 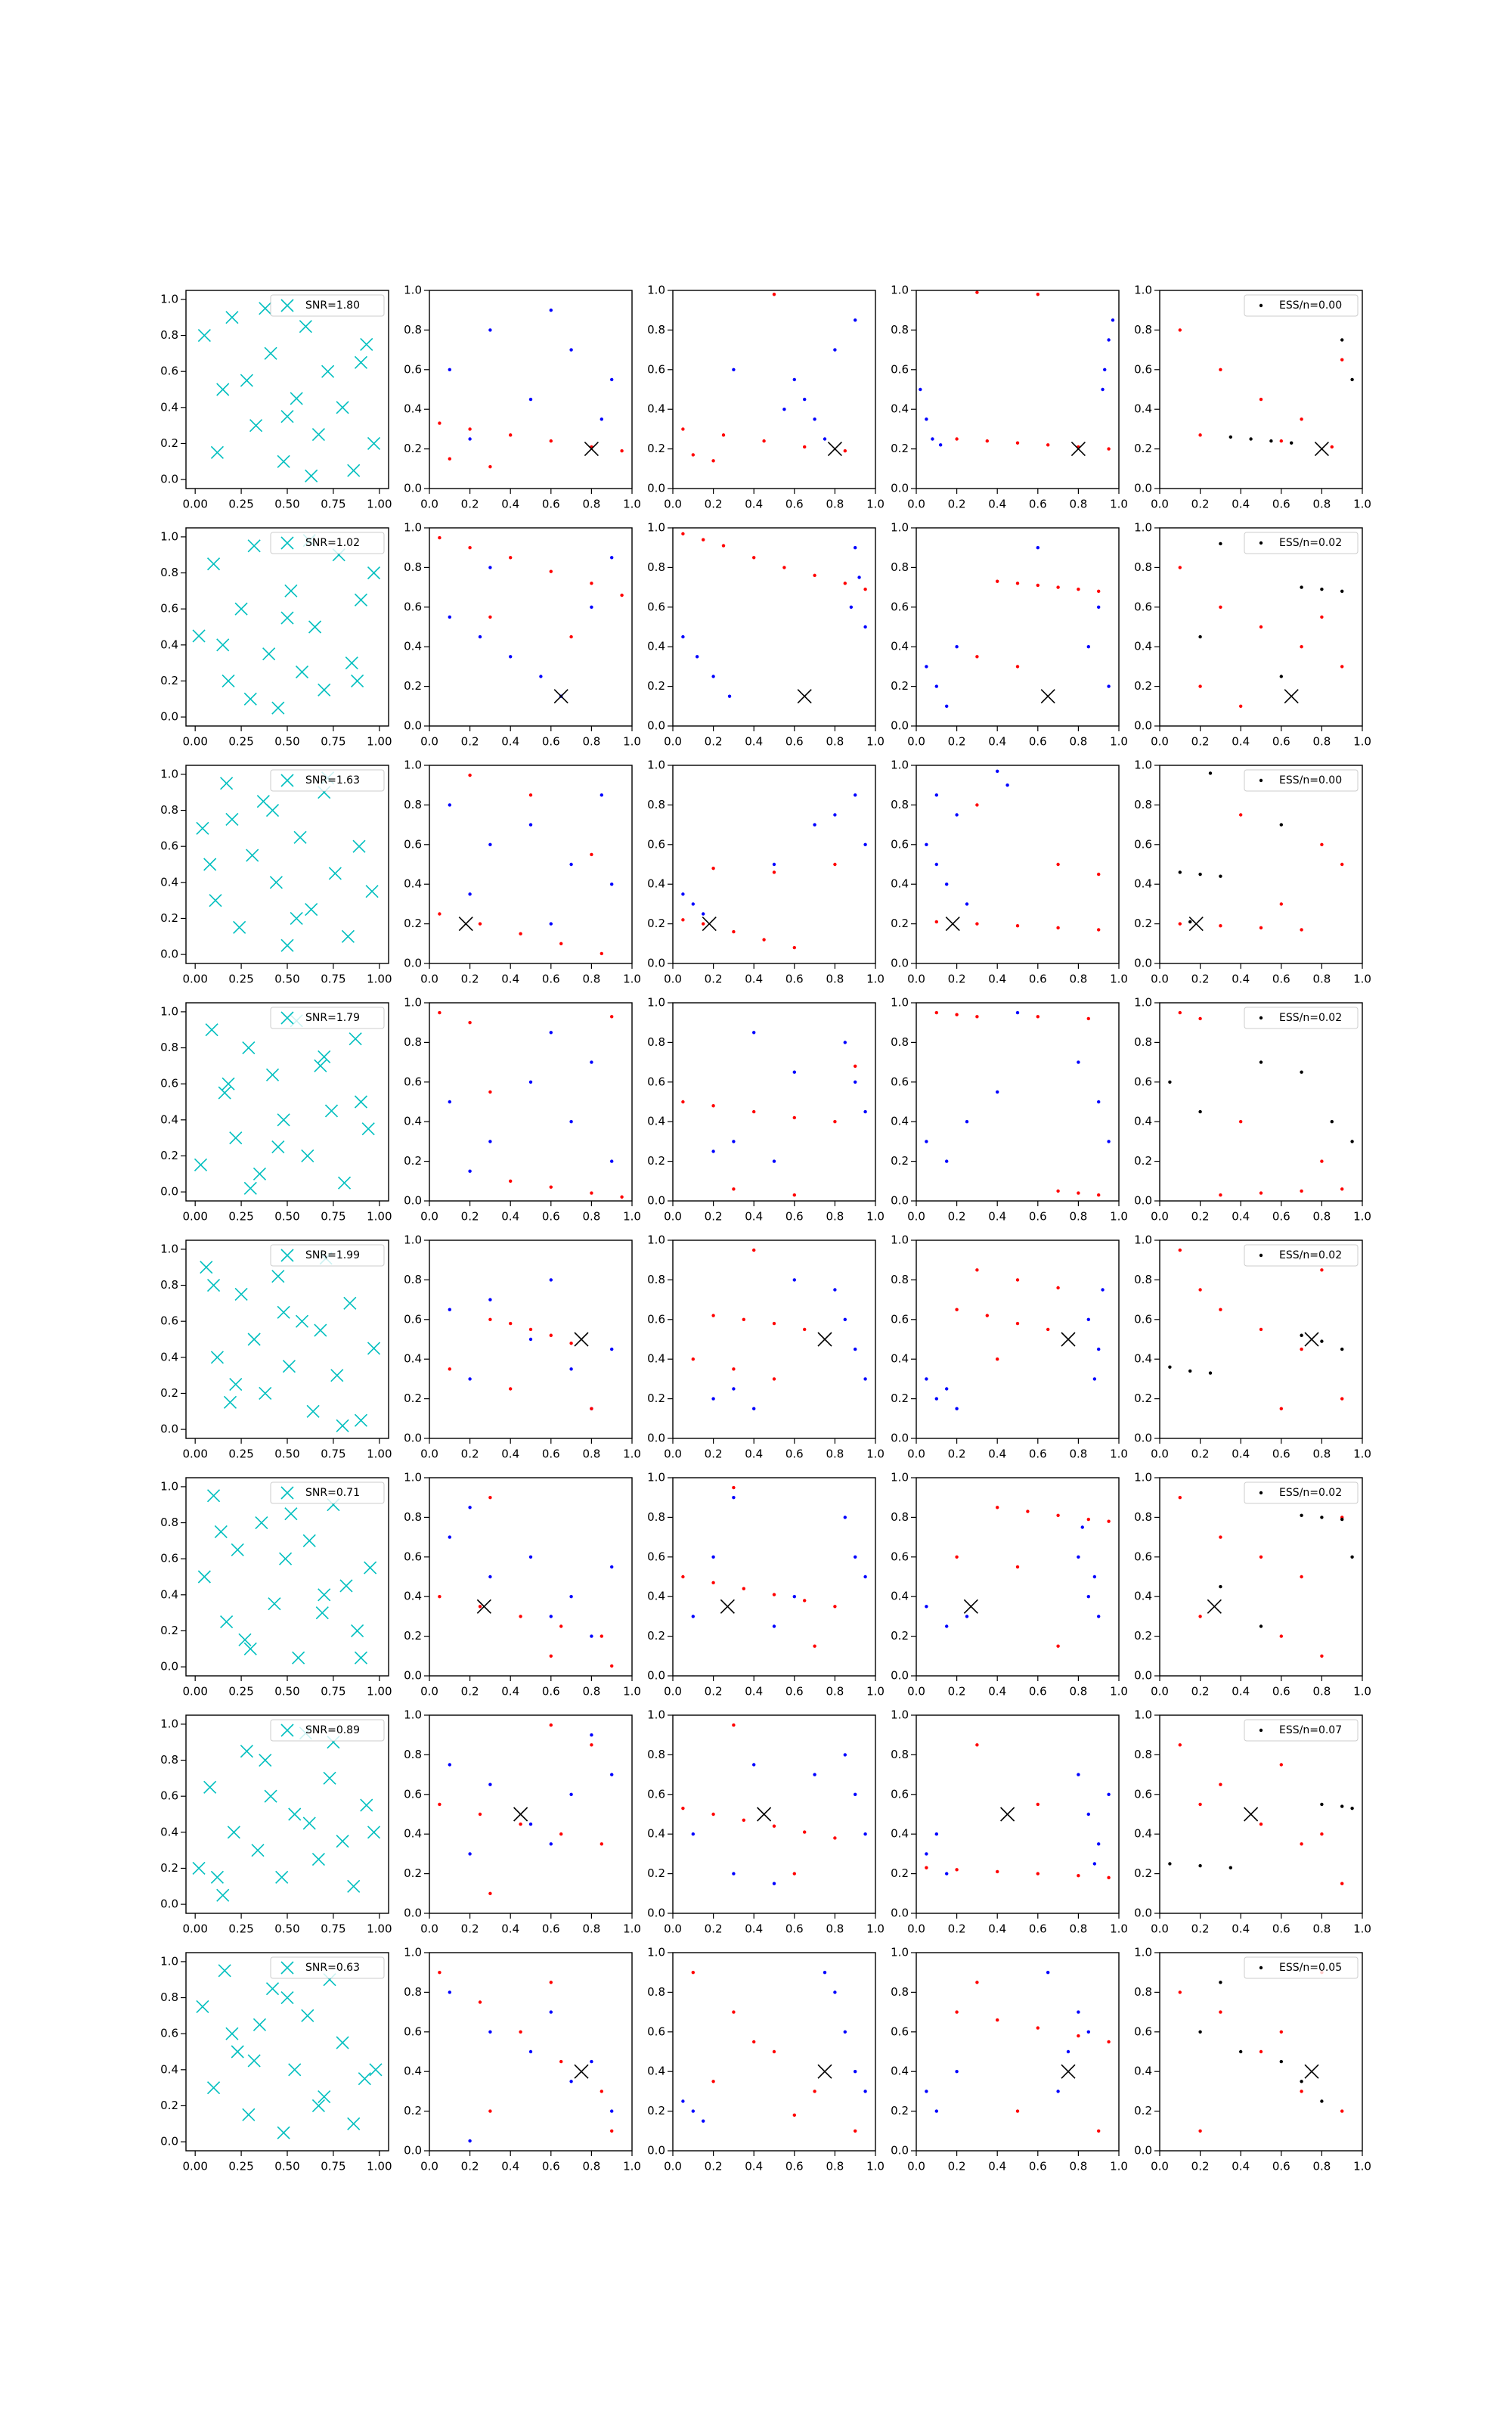 What do you see at coordinates (1321, 1929) in the screenshot?
I see `x-tick-label: 0.8` at bounding box center [1321, 1929].